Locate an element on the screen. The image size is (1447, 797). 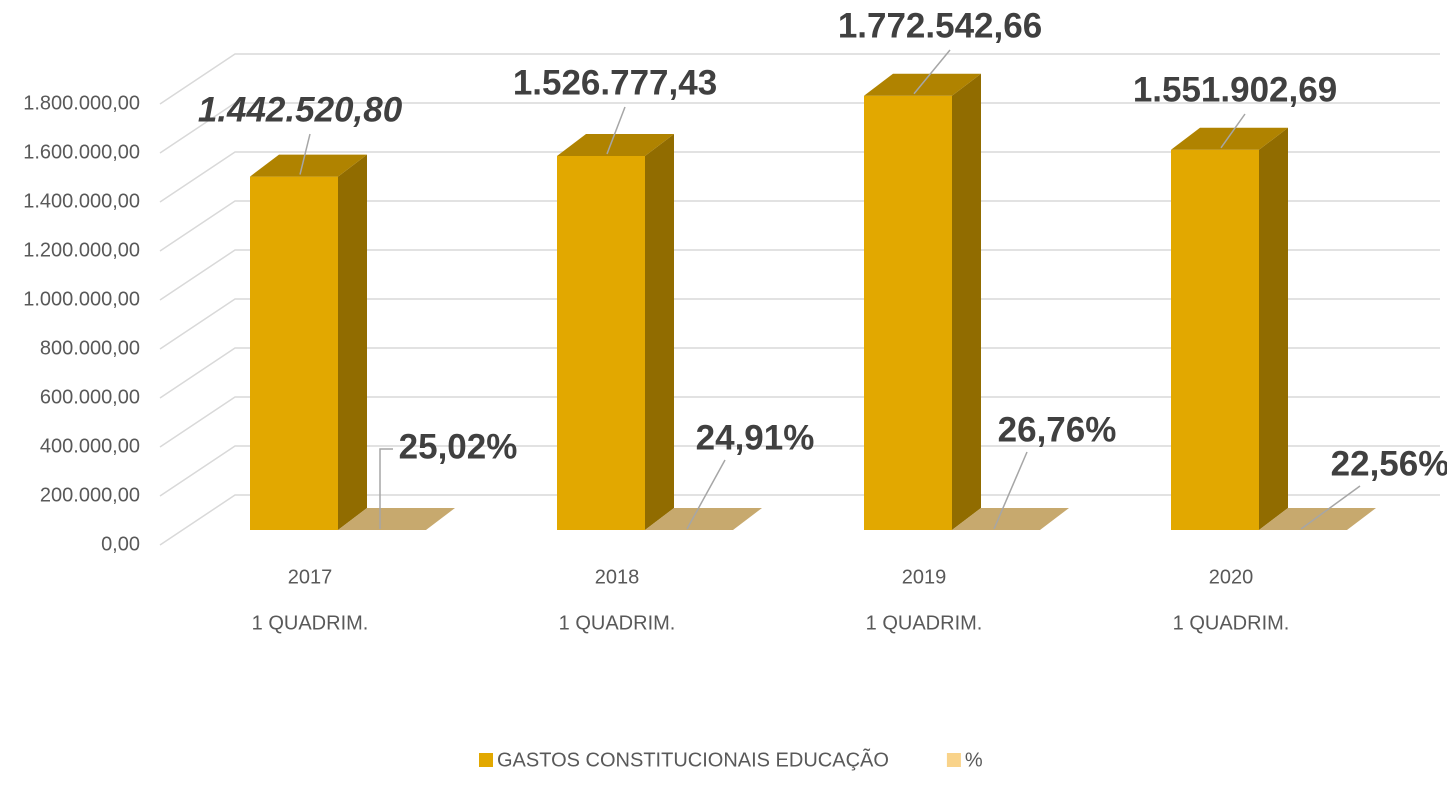
y-tick-label: 1.400.000,00 is located at coordinates (81, 201).